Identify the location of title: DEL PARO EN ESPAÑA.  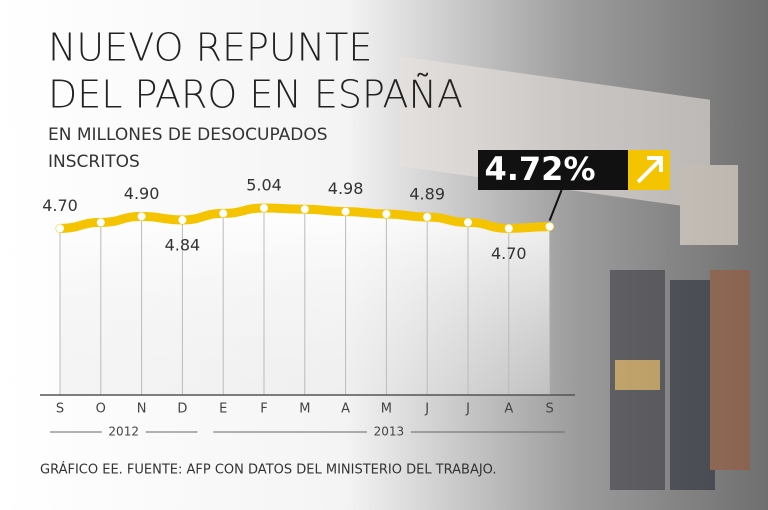
(255, 95).